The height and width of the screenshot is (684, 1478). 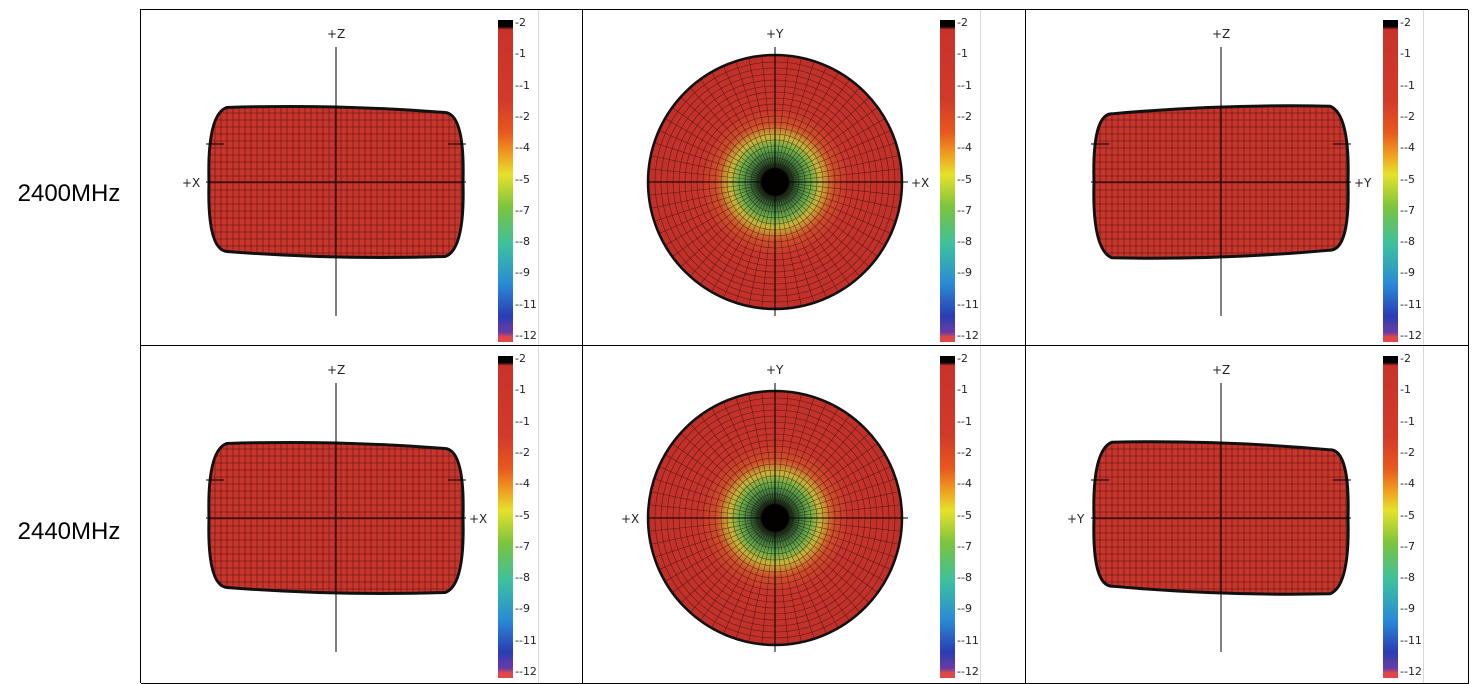 I want to click on axis-label-left: +X, so click(x=630, y=519).